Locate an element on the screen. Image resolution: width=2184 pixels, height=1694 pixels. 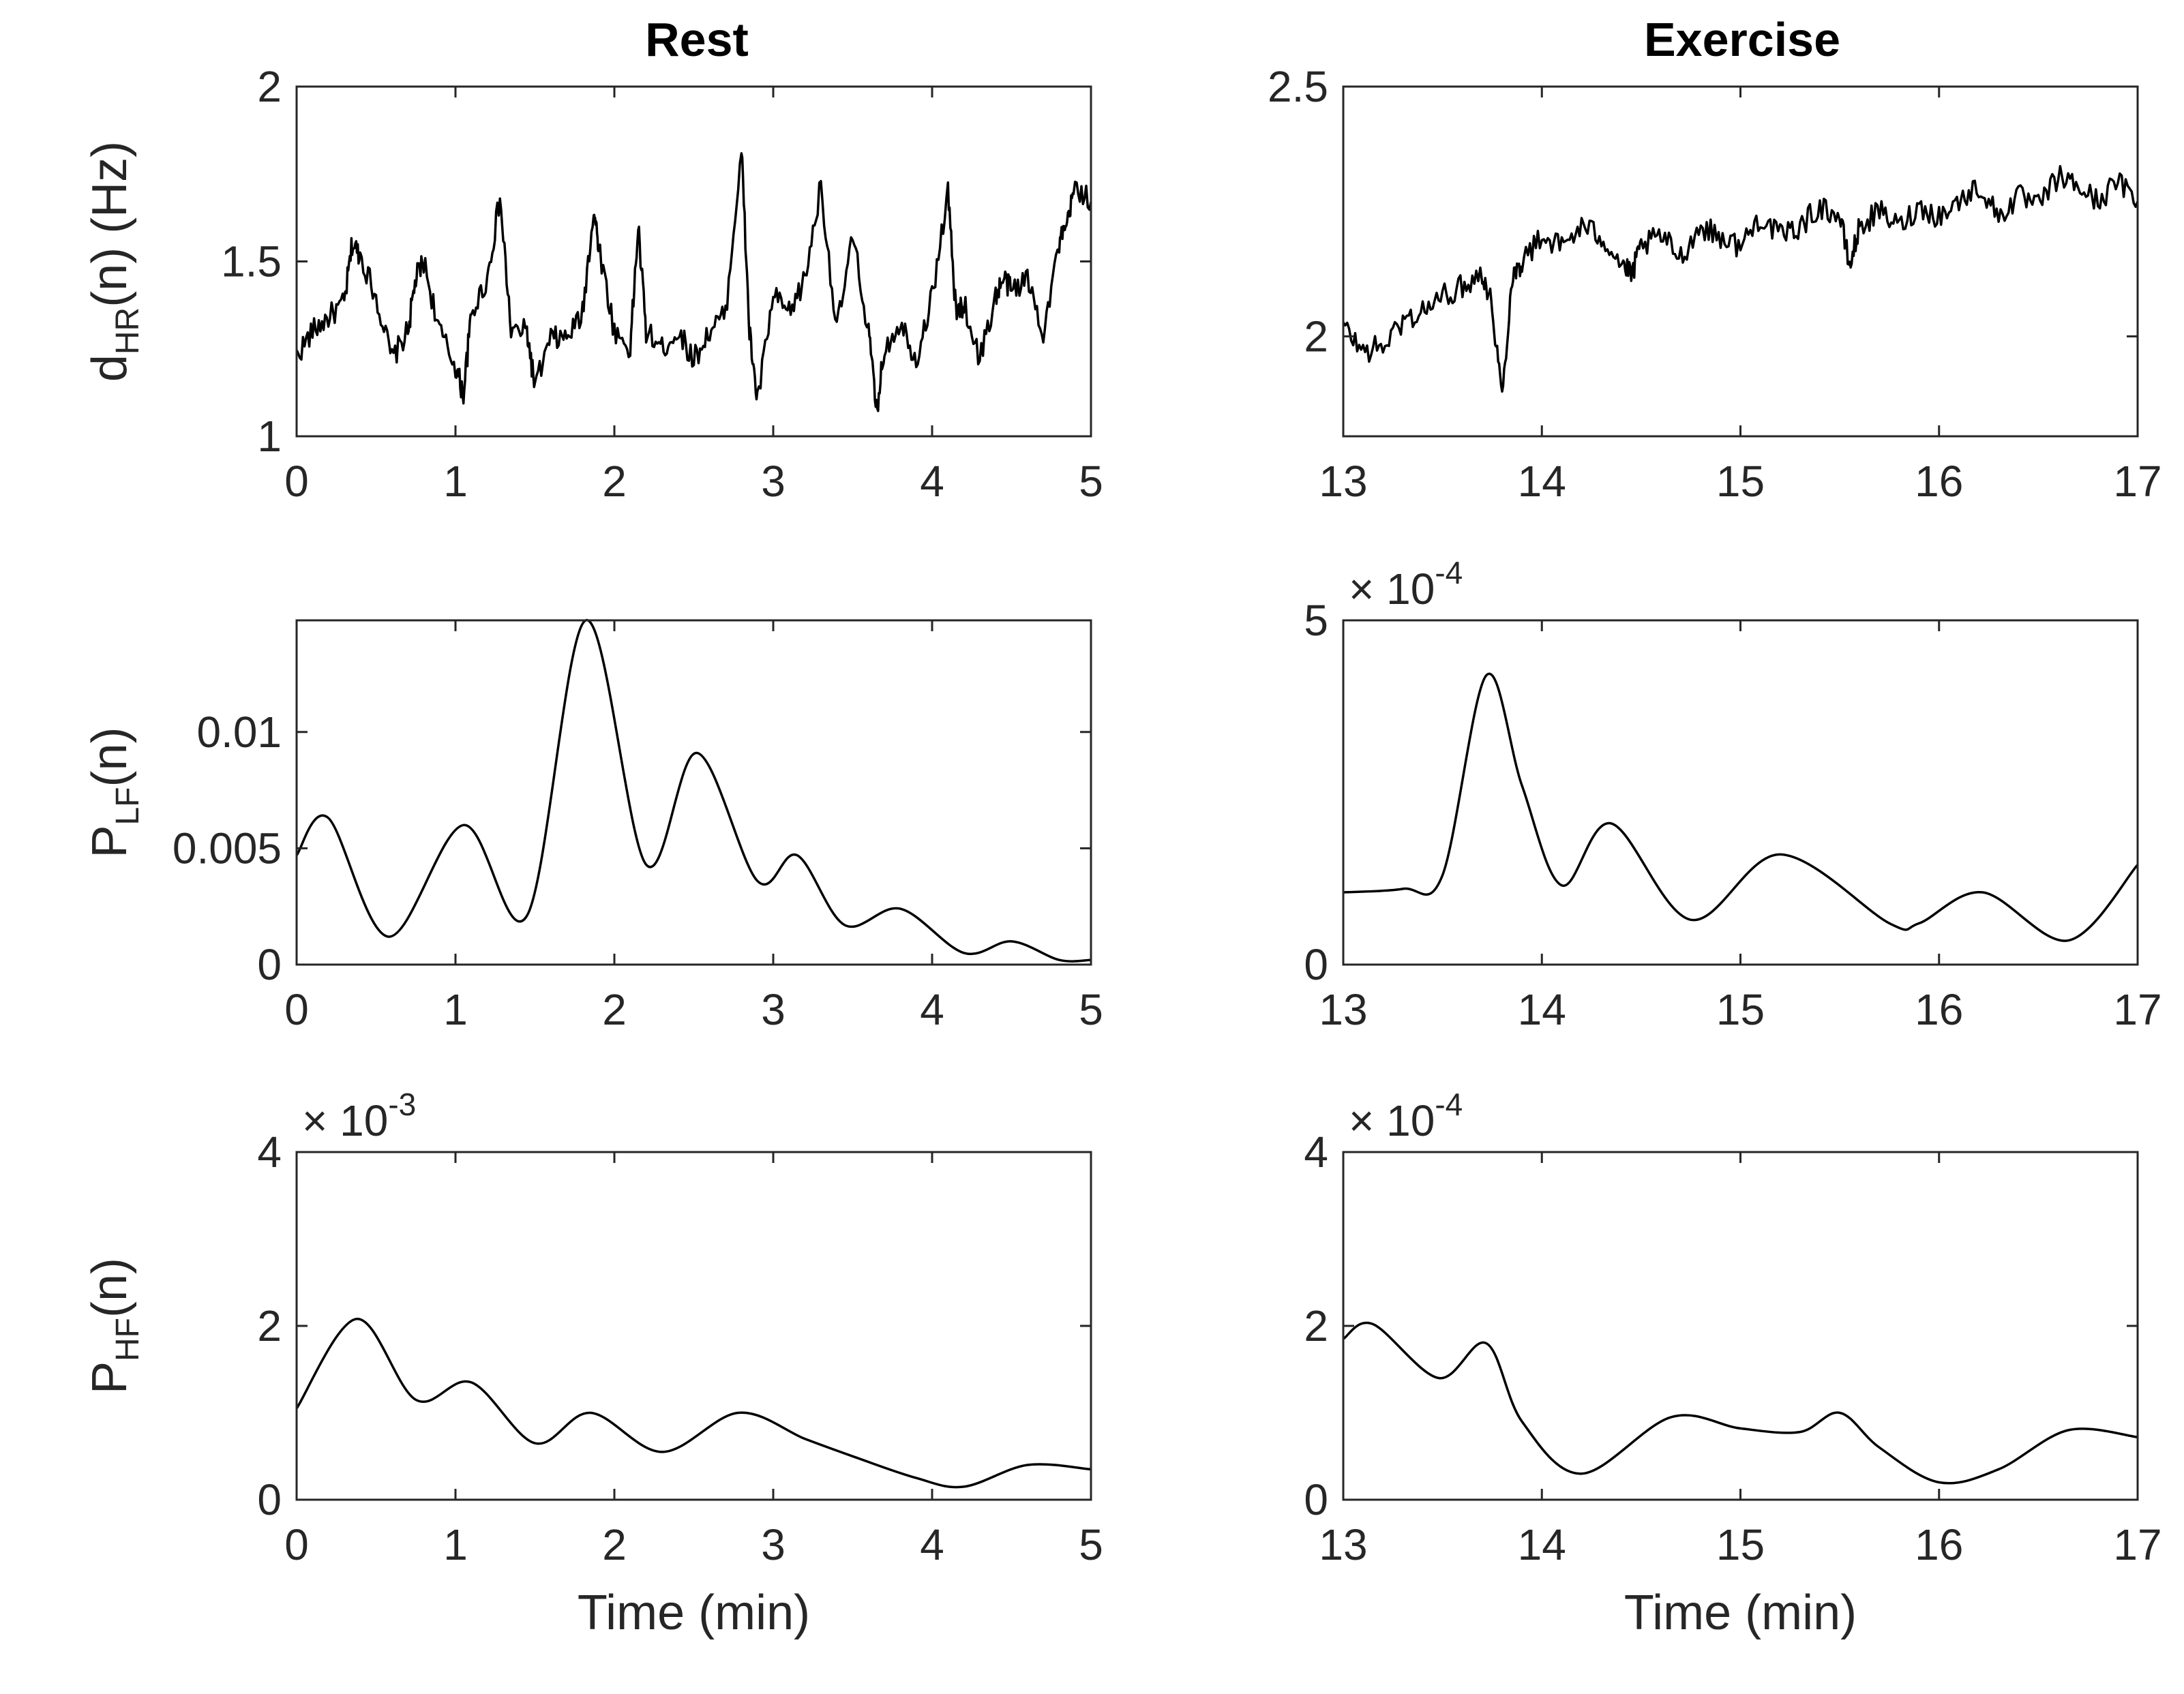
exercise-dhr-axes-box is located at coordinates (1740, 261).